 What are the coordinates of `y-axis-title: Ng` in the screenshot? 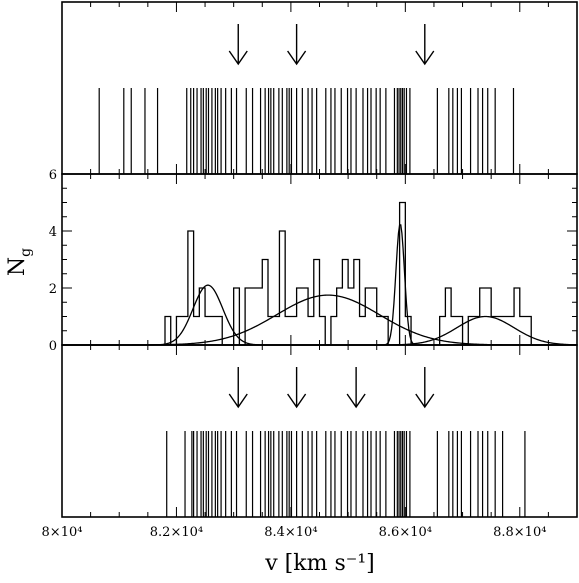 It's located at (19, 262).